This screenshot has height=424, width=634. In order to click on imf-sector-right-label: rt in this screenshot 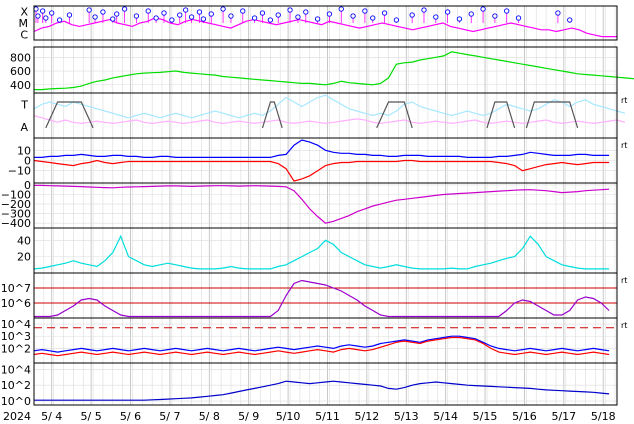, I will do `click(624, 100)`.